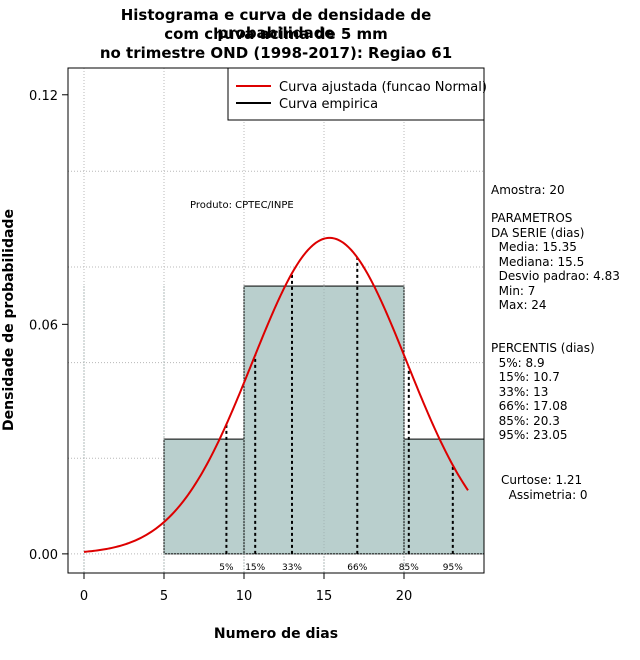  I want to click on sample-size: Amostra: 20, so click(528, 190).